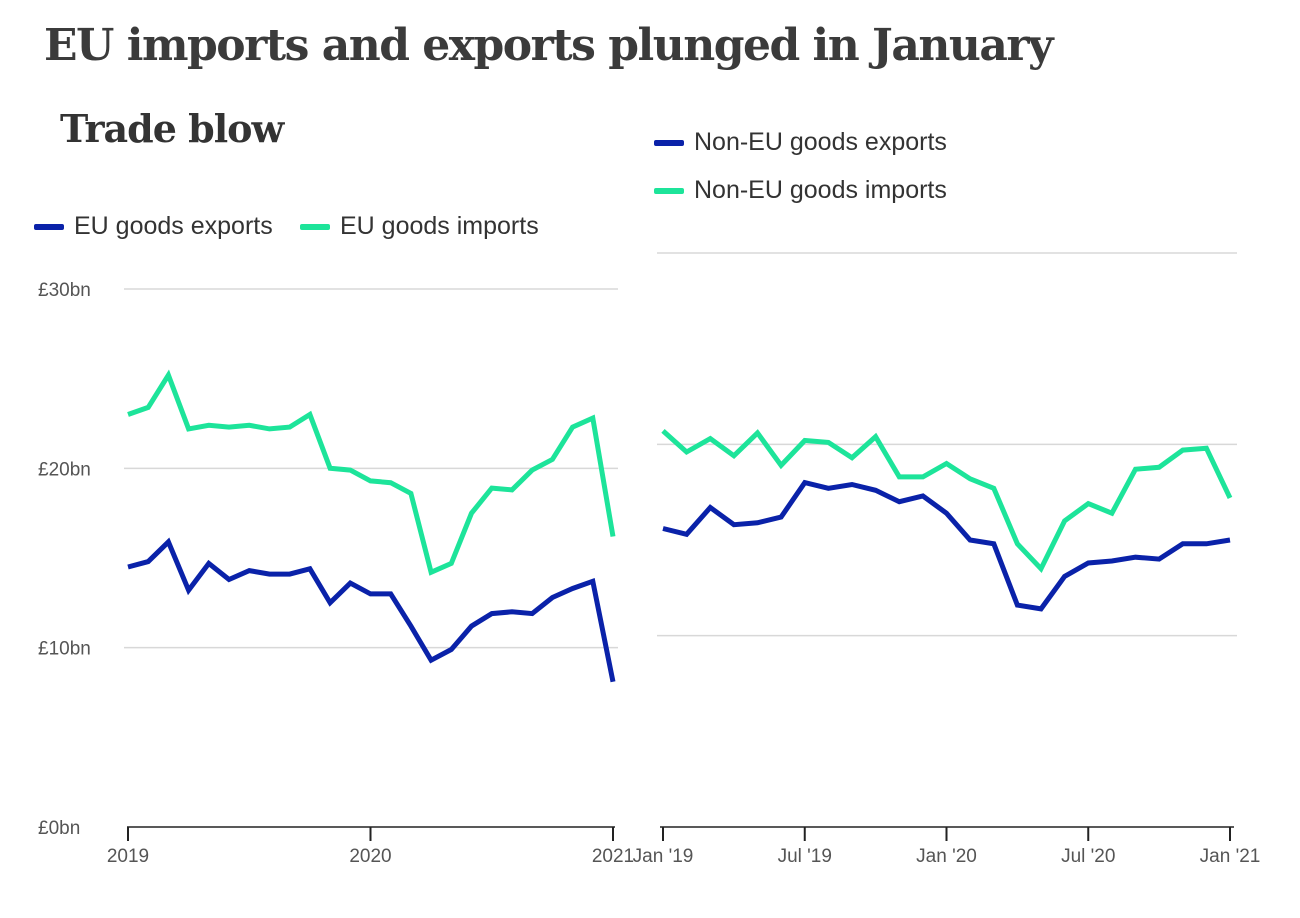 This screenshot has width=1300, height=918. I want to click on legend-label-non-eu-exports: Non-EU goods exports, so click(820, 142).